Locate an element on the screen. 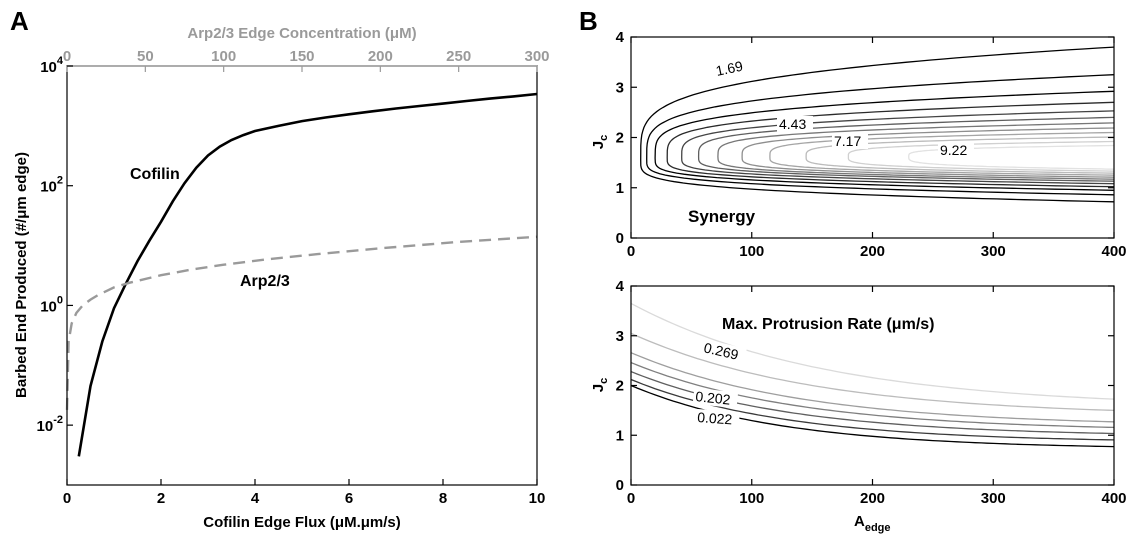 The height and width of the screenshot is (538, 1131). protrusion-contours is located at coordinates (872, 375).